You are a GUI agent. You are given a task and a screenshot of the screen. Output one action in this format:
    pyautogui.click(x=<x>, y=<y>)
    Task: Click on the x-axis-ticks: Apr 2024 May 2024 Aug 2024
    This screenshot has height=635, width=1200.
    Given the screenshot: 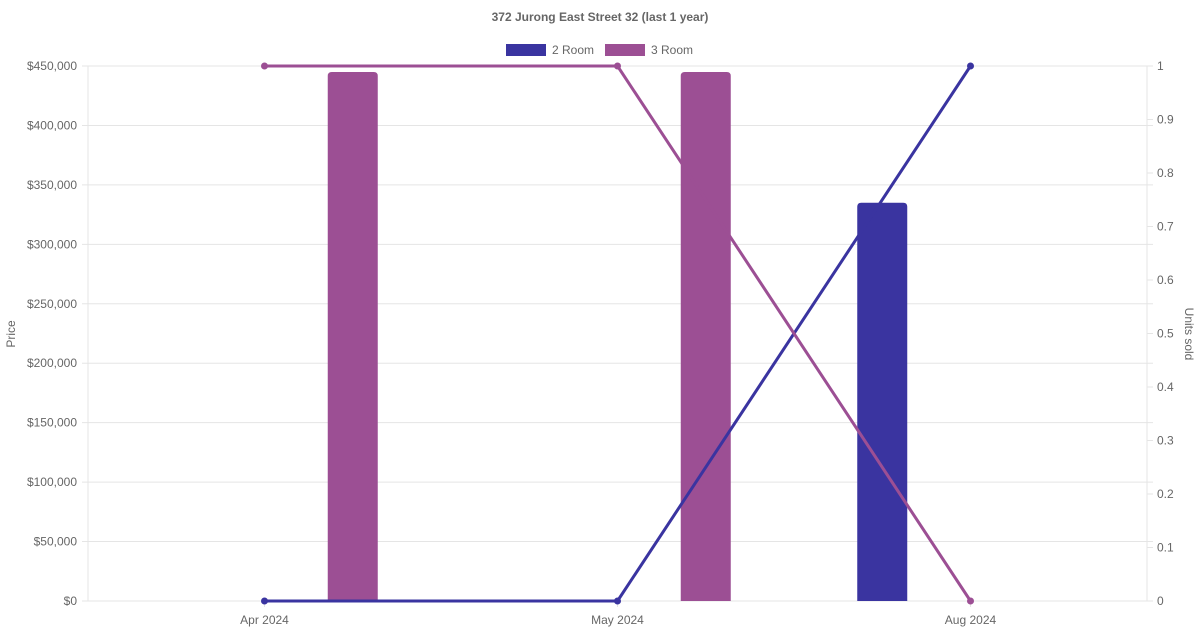 What is the action you would take?
    pyautogui.click(x=618, y=614)
    